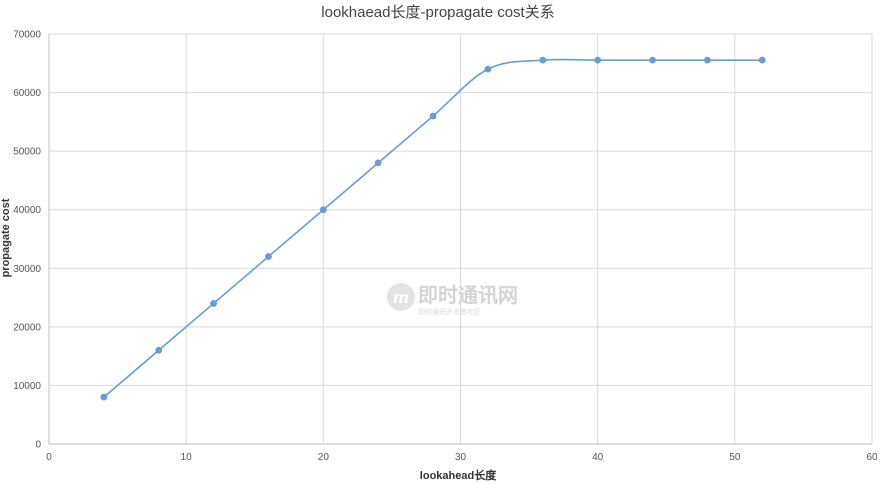 The width and height of the screenshot is (880, 484). Describe the element at coordinates (27, 240) in the screenshot. I see `y-tick-labels: 0 10000 20000 30000 40000 50000 60000 70000` at that location.